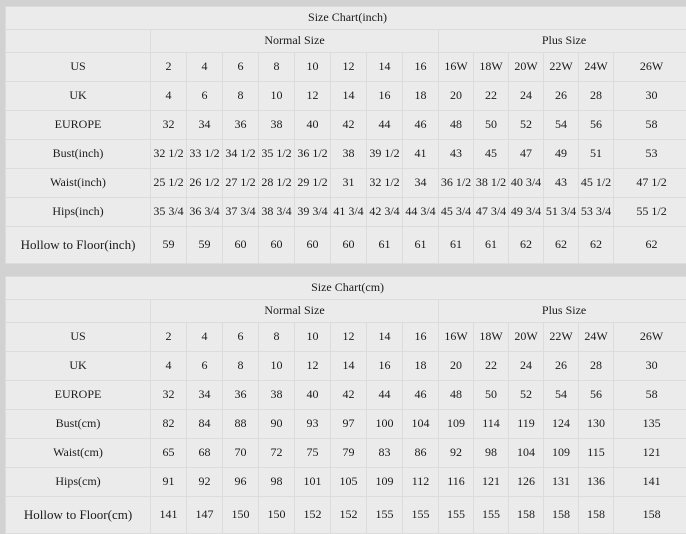 The image size is (686, 534). I want to click on data-cell: 59, so click(169, 245).